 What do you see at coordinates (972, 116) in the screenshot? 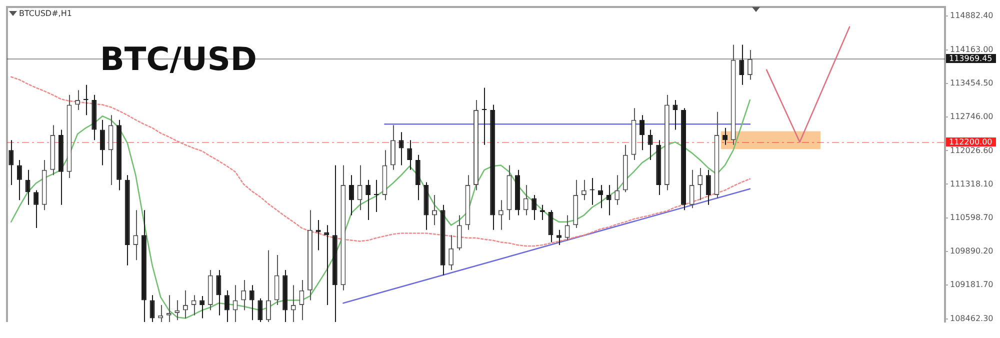
I see `y-tick-label: 112746.00` at bounding box center [972, 116].